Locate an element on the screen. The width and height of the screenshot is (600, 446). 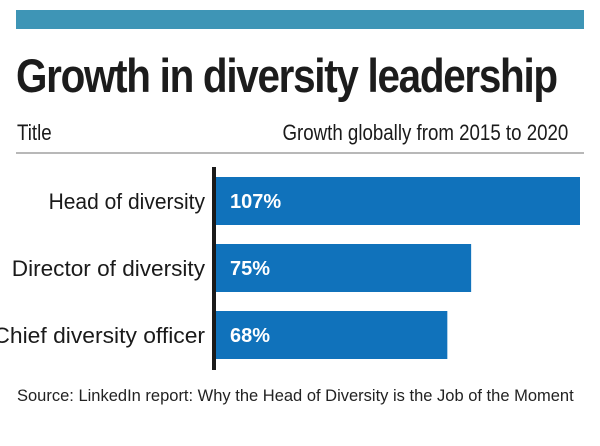
value-label: 68% is located at coordinates (250, 336).